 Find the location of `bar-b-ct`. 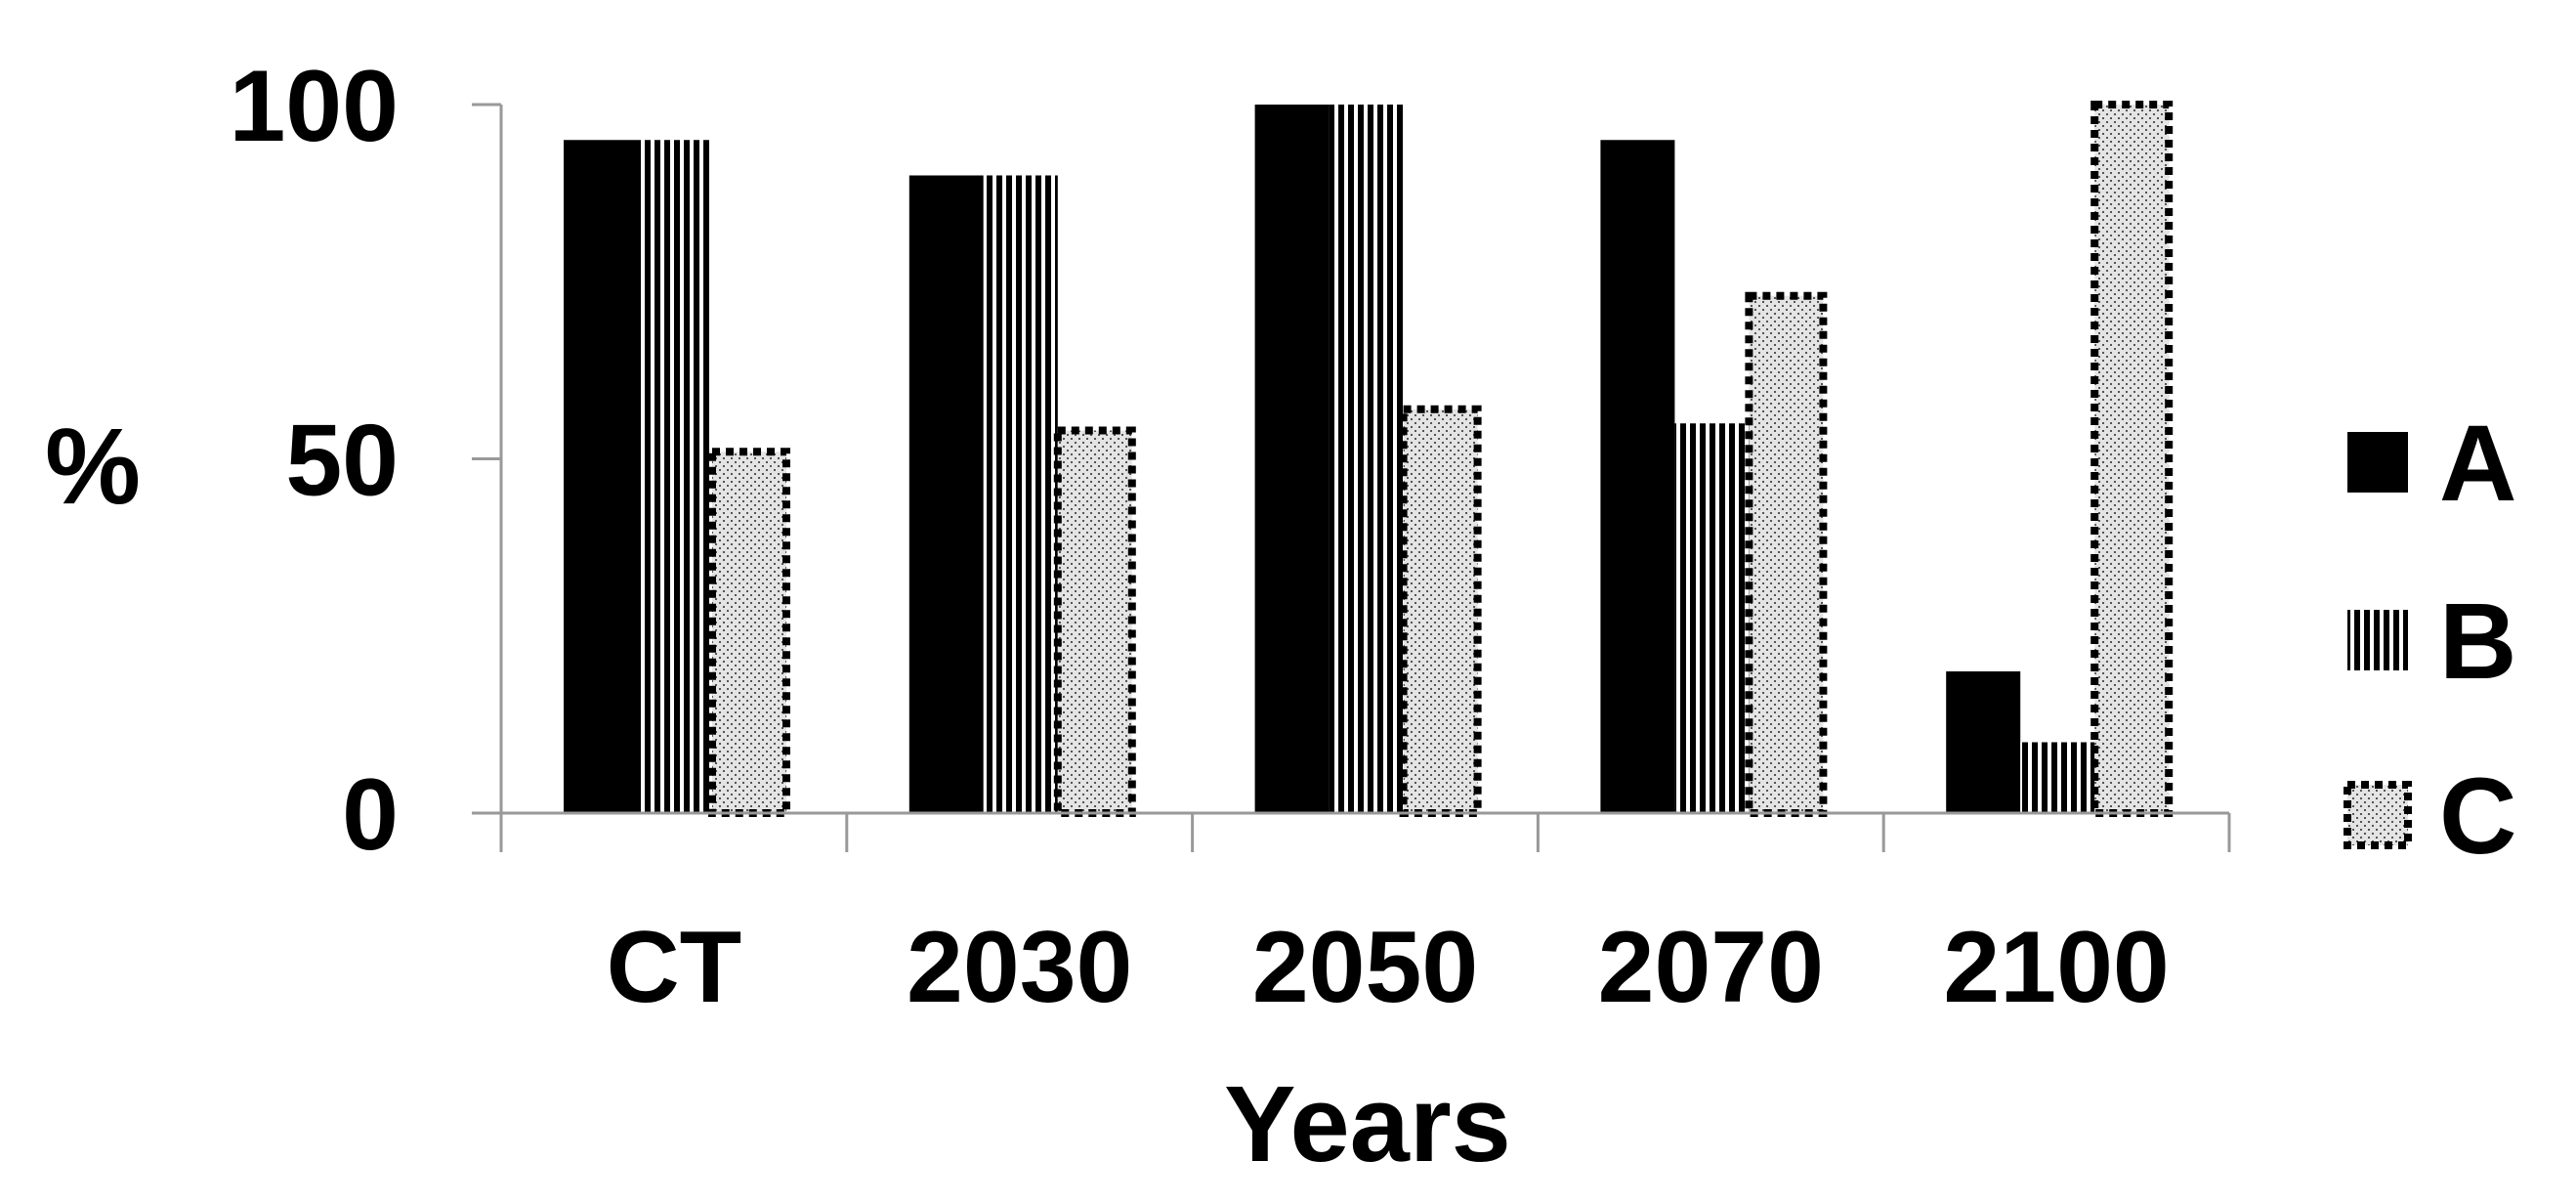

bar-b-ct is located at coordinates (675, 477).